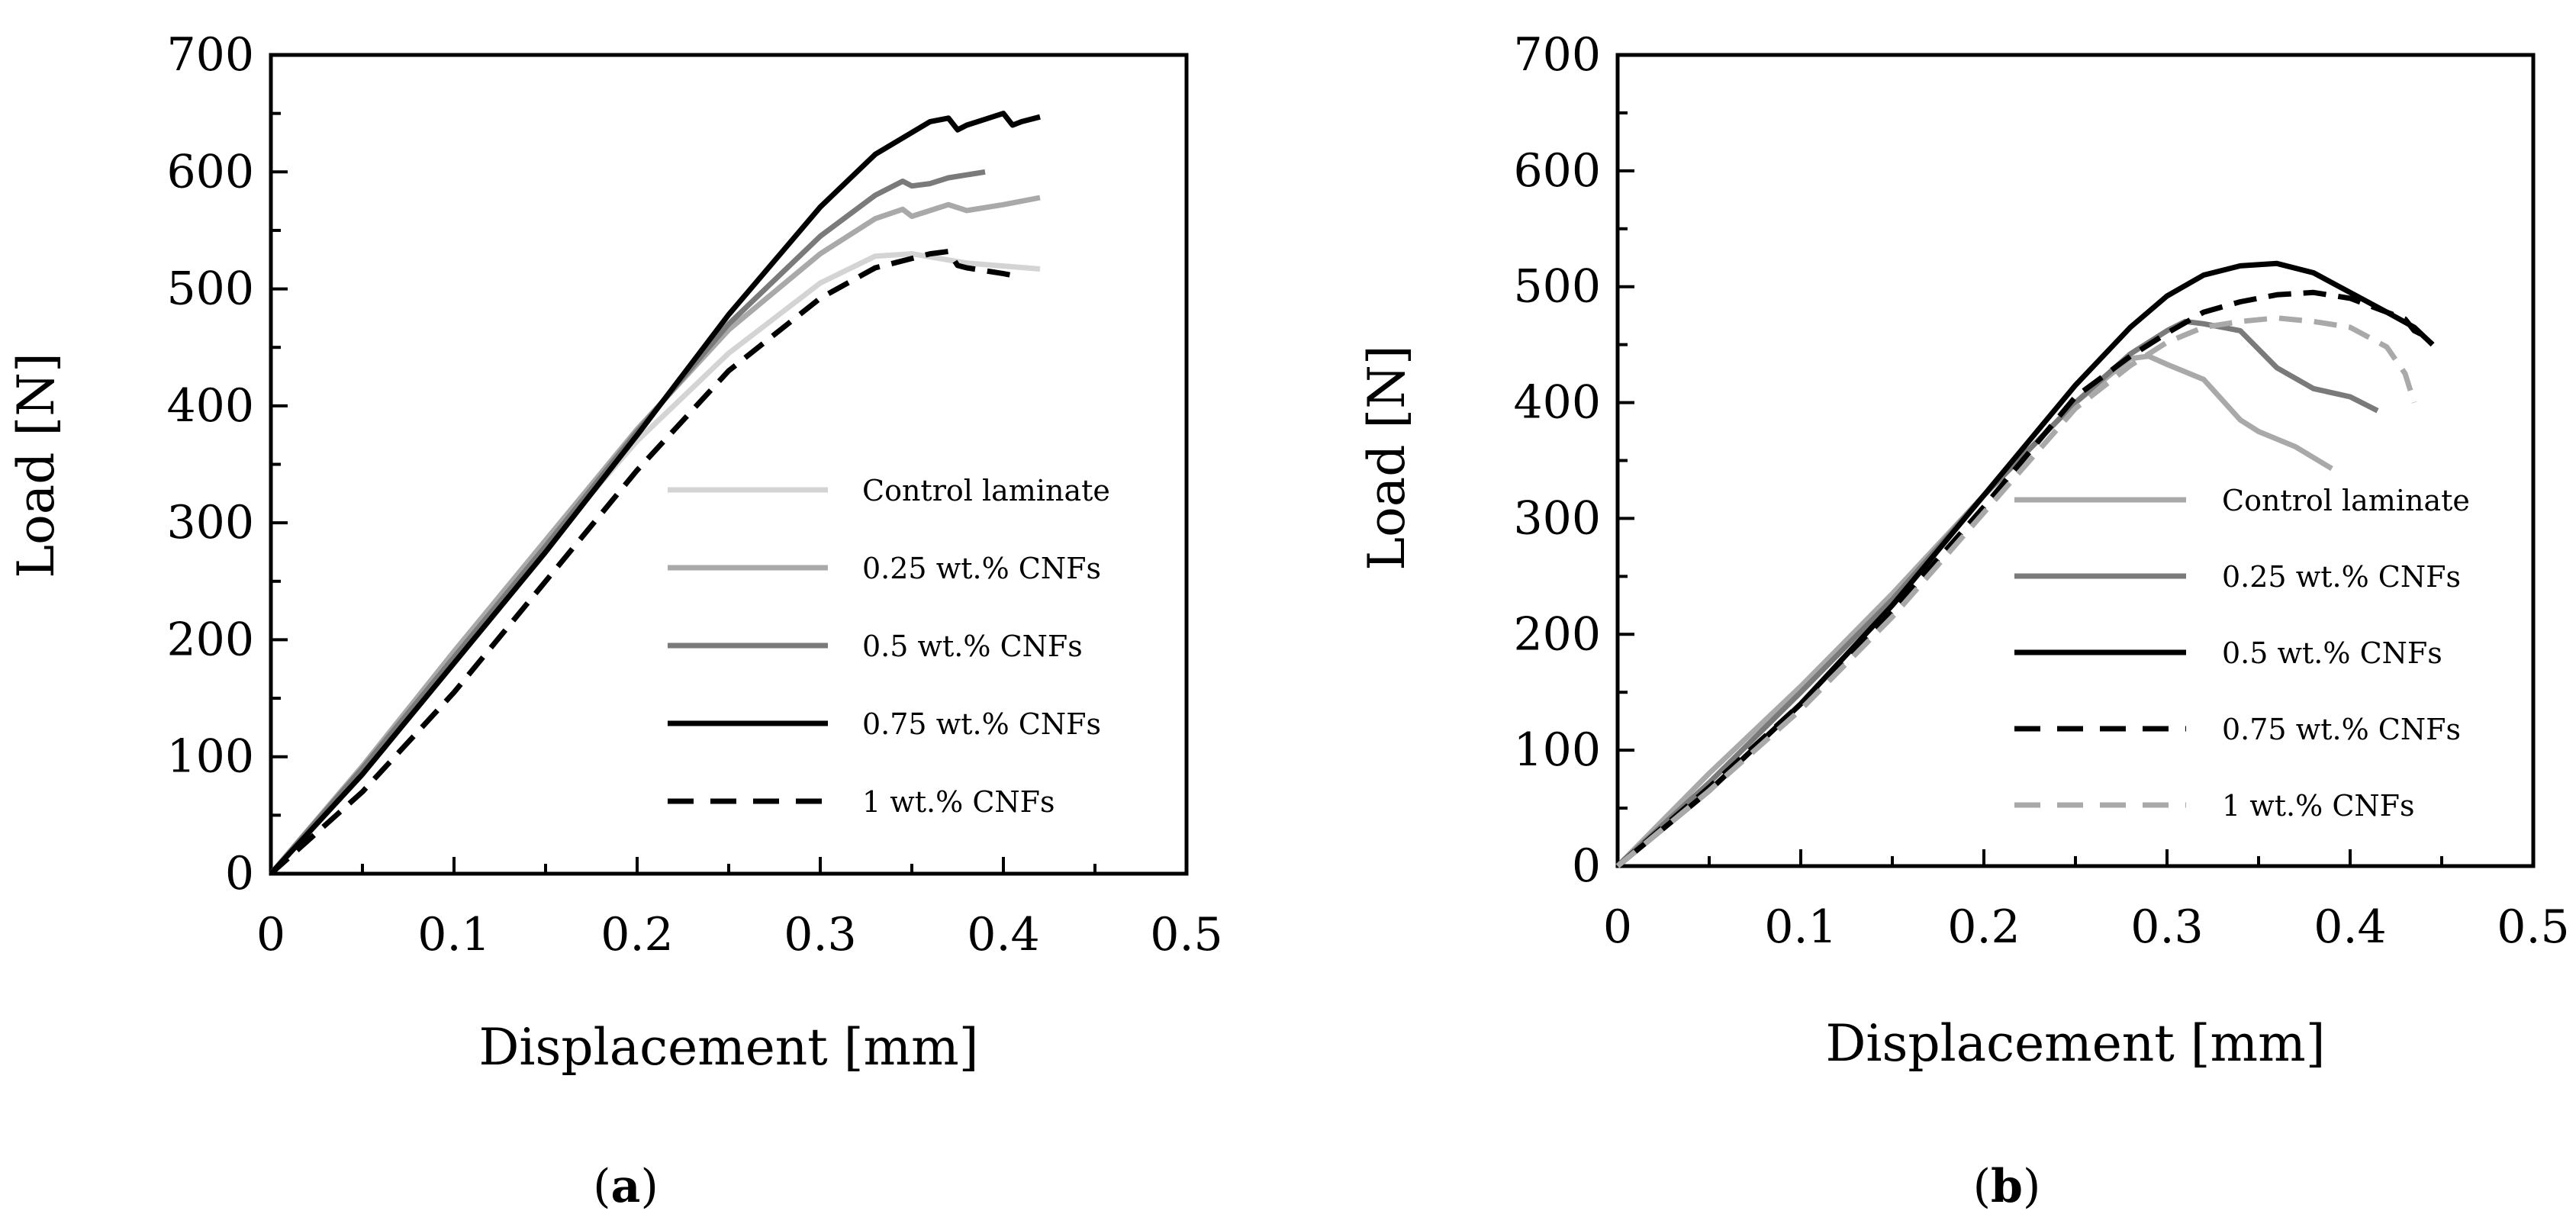 This screenshot has width=2576, height=1227. I want to click on panel-b-x-tick-label: 0.1, so click(1800, 927).